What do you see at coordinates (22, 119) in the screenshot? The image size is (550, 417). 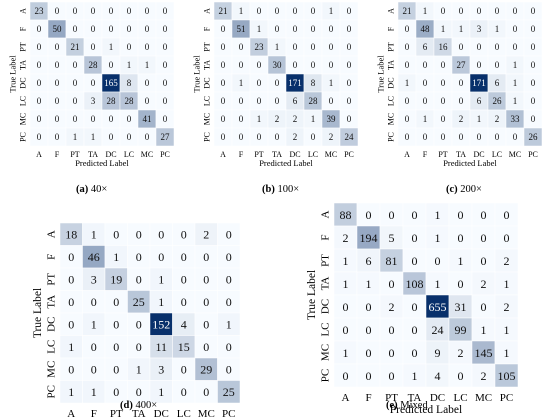 I see `y-tick-label-MC: MC` at bounding box center [22, 119].